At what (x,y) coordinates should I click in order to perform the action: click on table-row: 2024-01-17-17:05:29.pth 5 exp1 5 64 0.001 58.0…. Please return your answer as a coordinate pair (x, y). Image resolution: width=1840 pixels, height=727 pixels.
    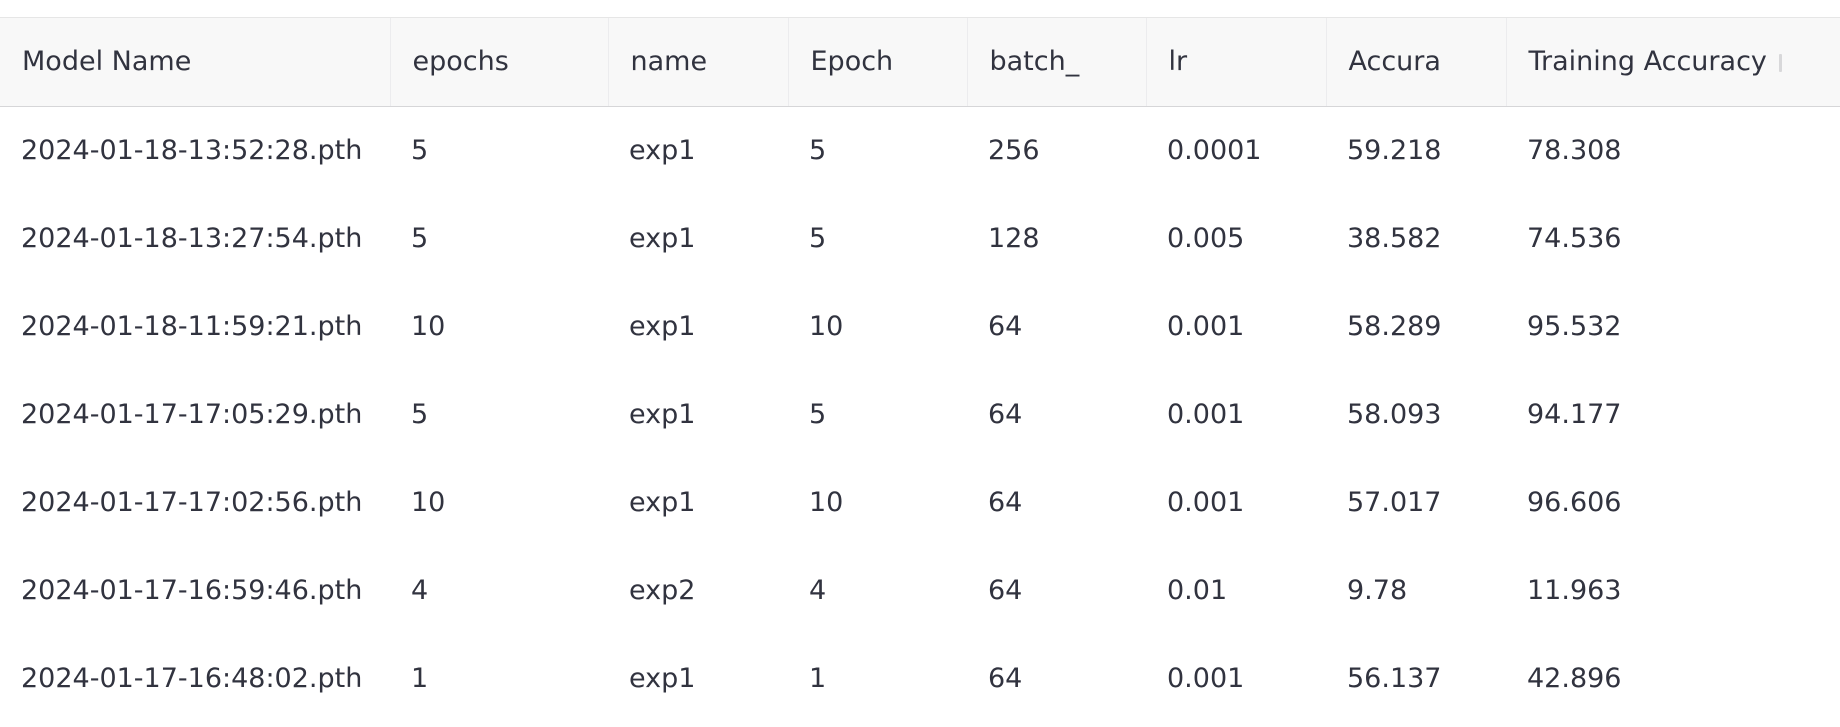
    Looking at the image, I should click on (920, 414).